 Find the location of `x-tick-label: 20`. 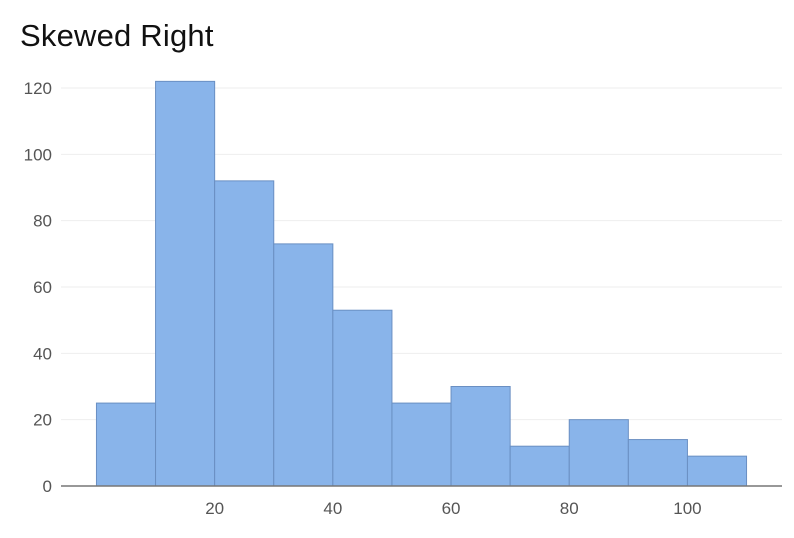

x-tick-label: 20 is located at coordinates (214, 508).